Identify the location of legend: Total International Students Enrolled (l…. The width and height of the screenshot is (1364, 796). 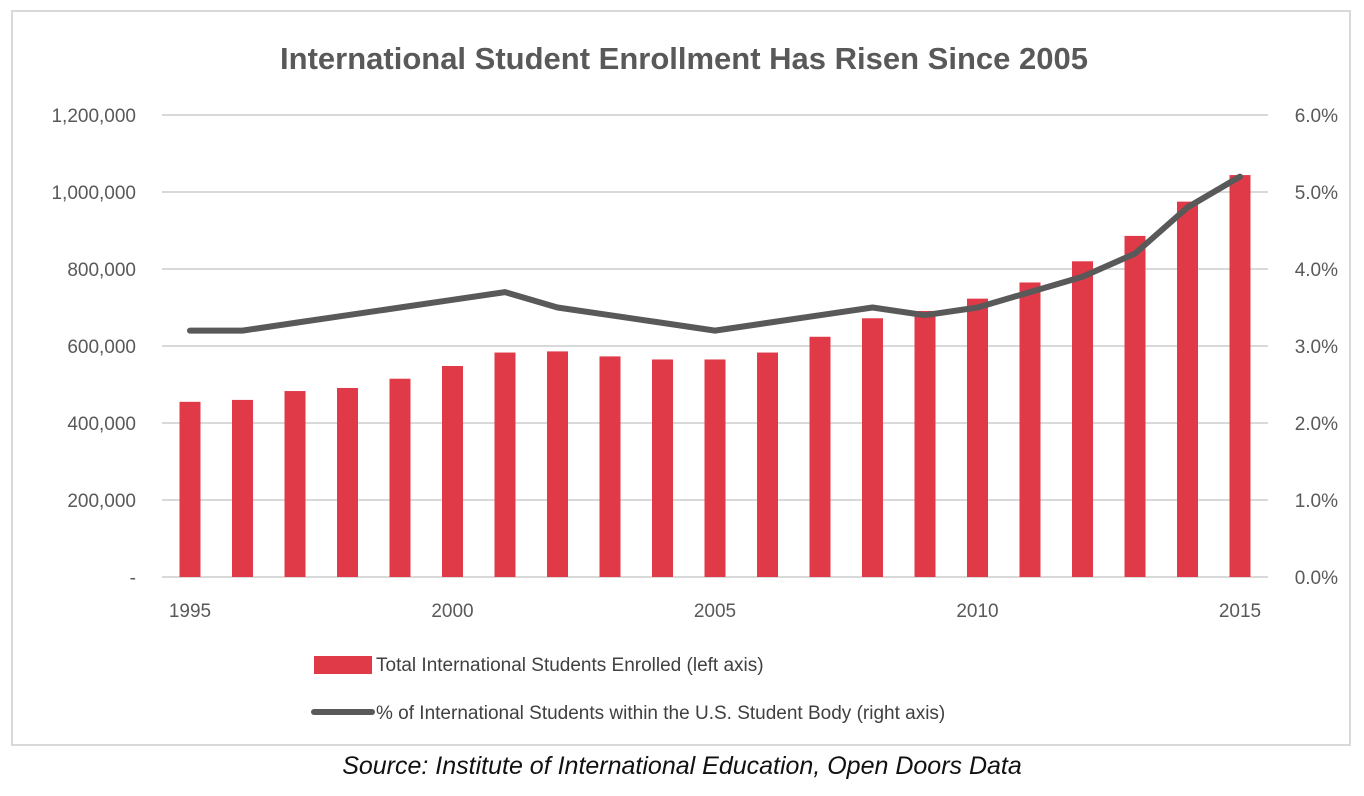
(628, 689).